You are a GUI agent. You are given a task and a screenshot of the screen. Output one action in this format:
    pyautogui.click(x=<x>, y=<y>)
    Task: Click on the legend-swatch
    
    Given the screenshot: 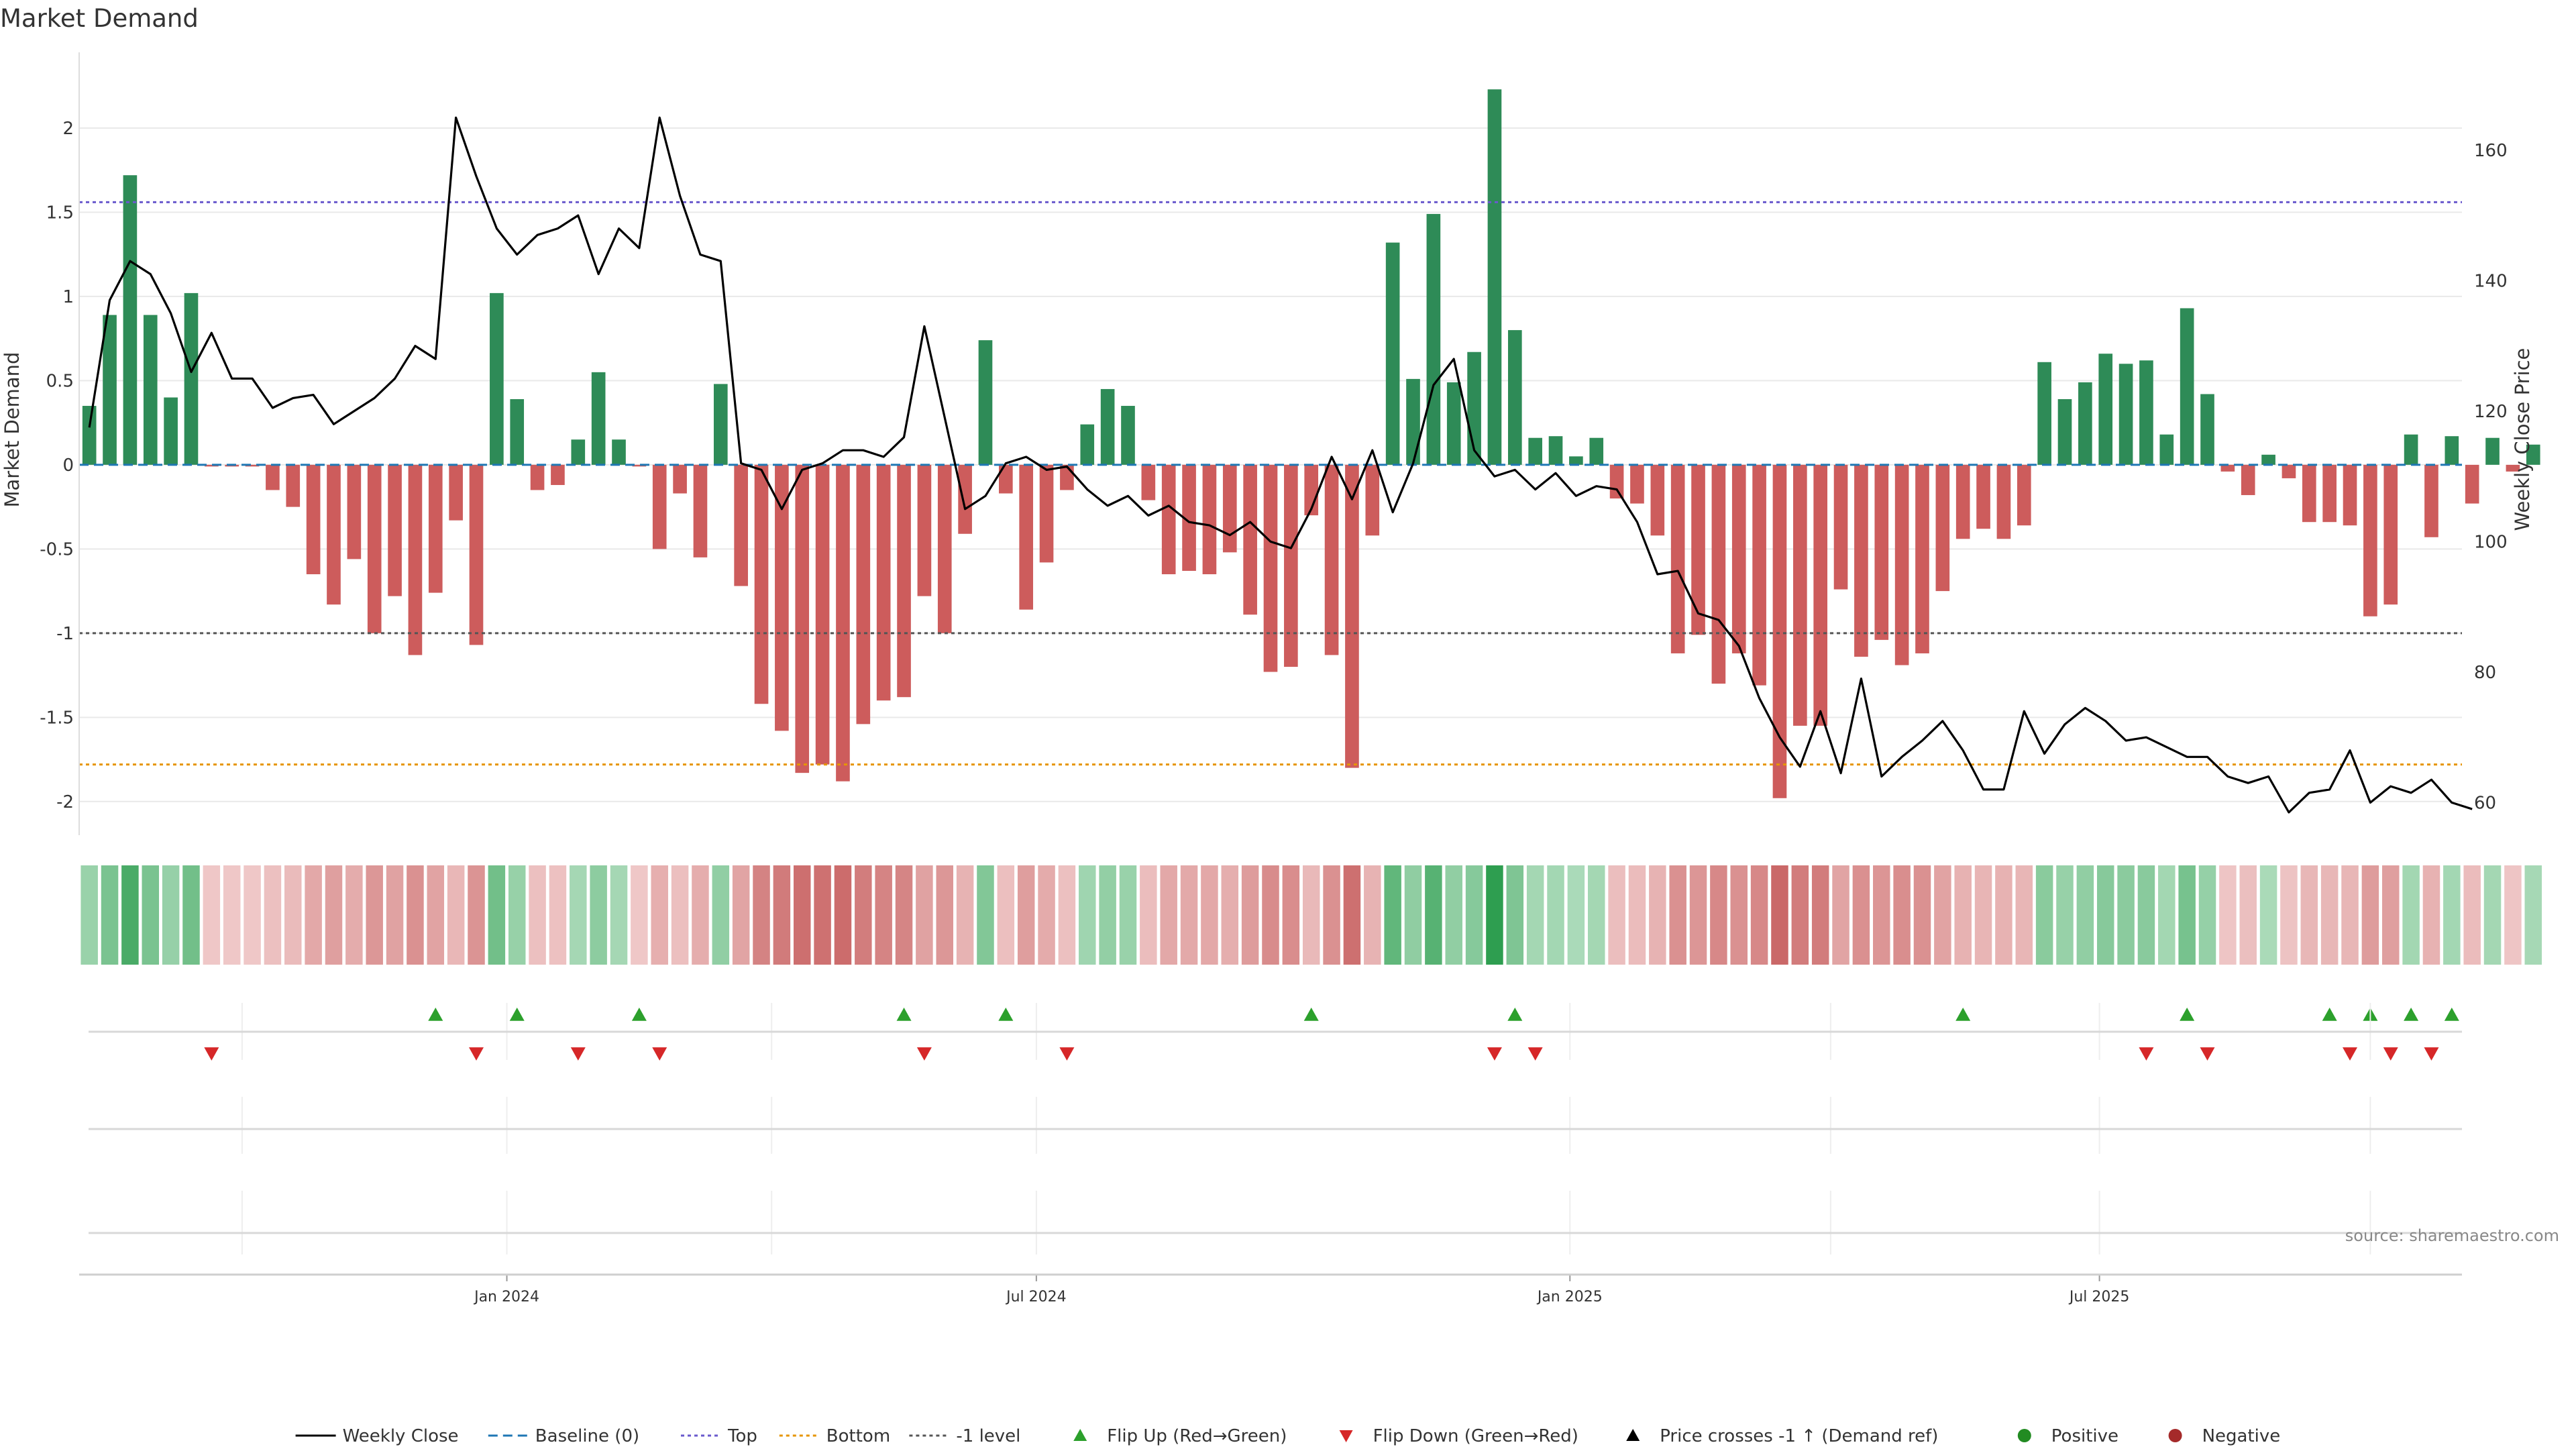 What is the action you would take?
    pyautogui.click(x=1080, y=1435)
    